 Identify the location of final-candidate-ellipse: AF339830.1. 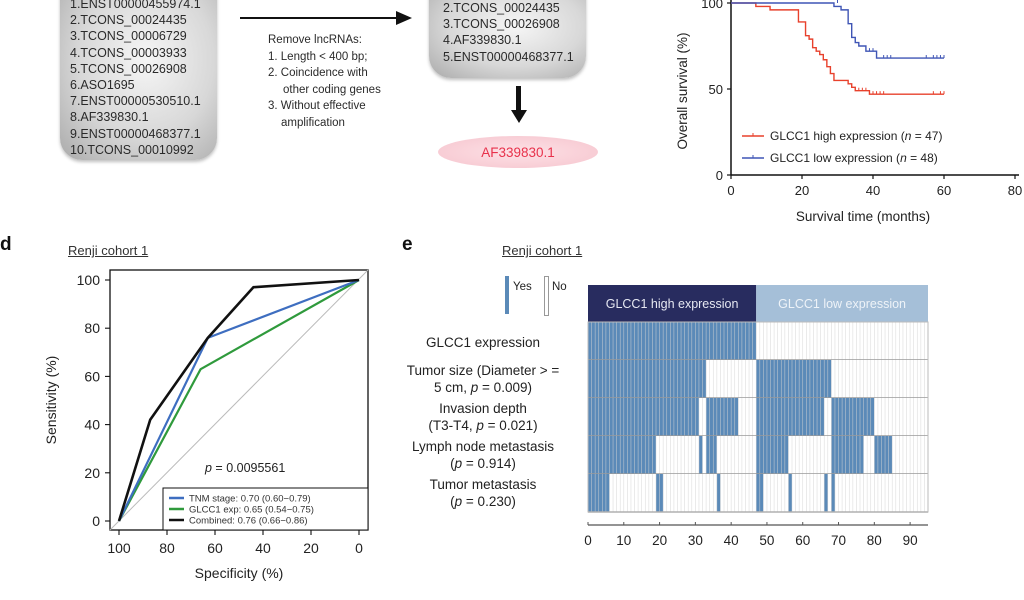
(518, 152).